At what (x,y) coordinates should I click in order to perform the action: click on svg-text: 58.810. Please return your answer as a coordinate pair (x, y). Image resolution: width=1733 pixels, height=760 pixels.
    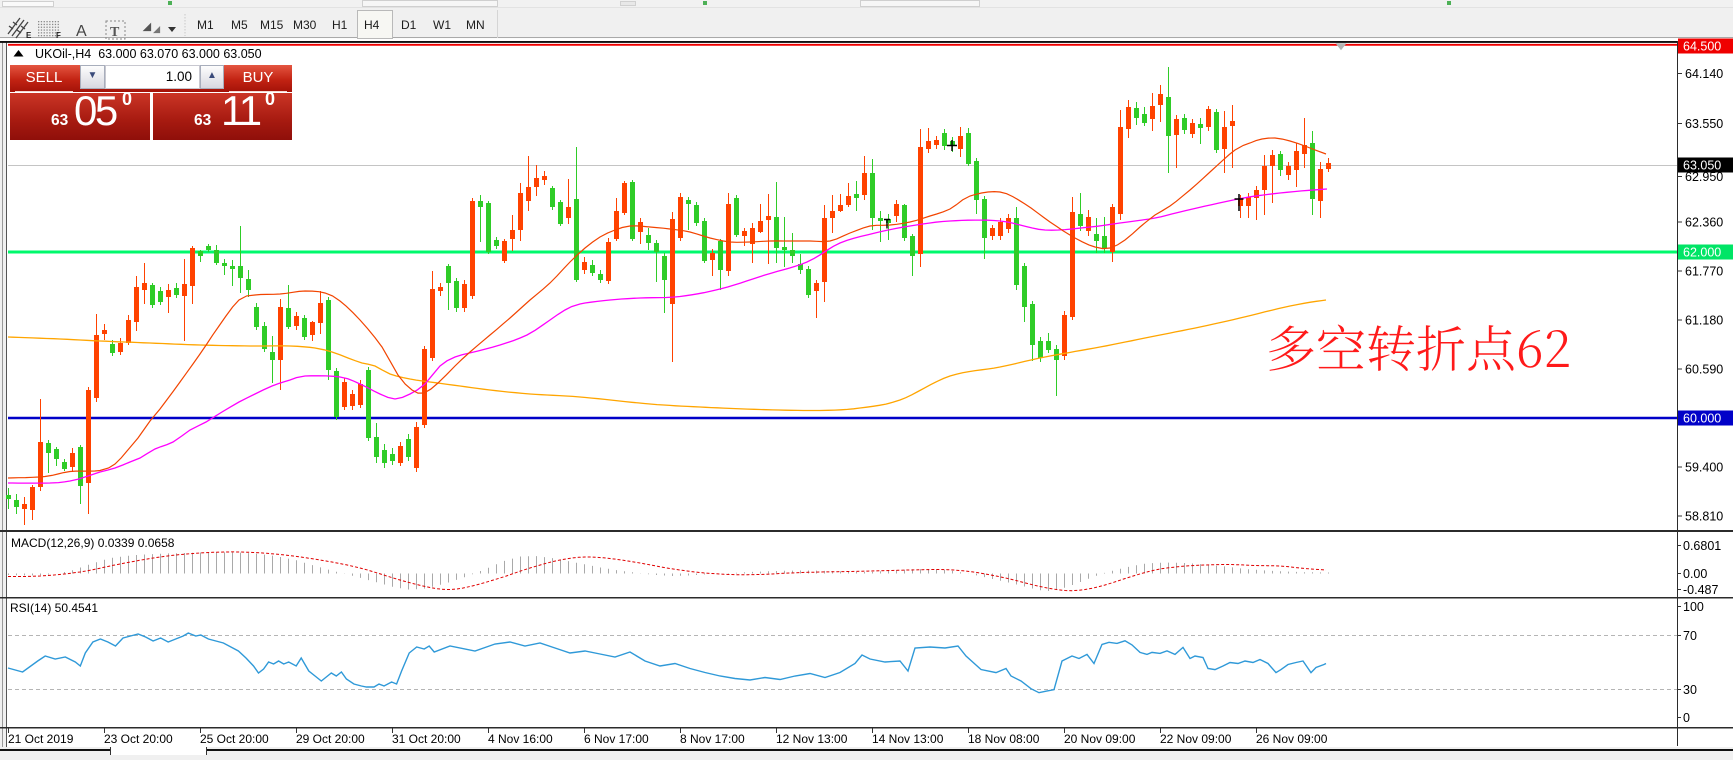
    Looking at the image, I should click on (1704, 517).